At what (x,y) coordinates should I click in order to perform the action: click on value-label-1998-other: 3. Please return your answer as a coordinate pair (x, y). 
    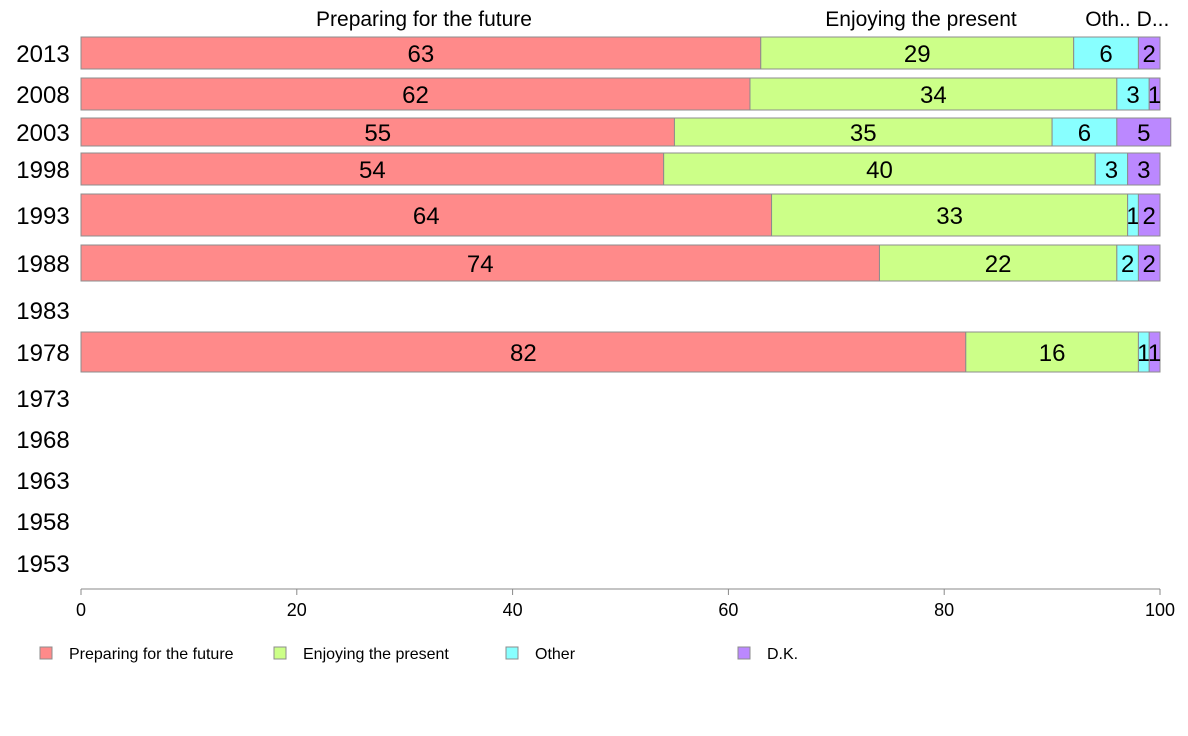
    Looking at the image, I should click on (1111, 170).